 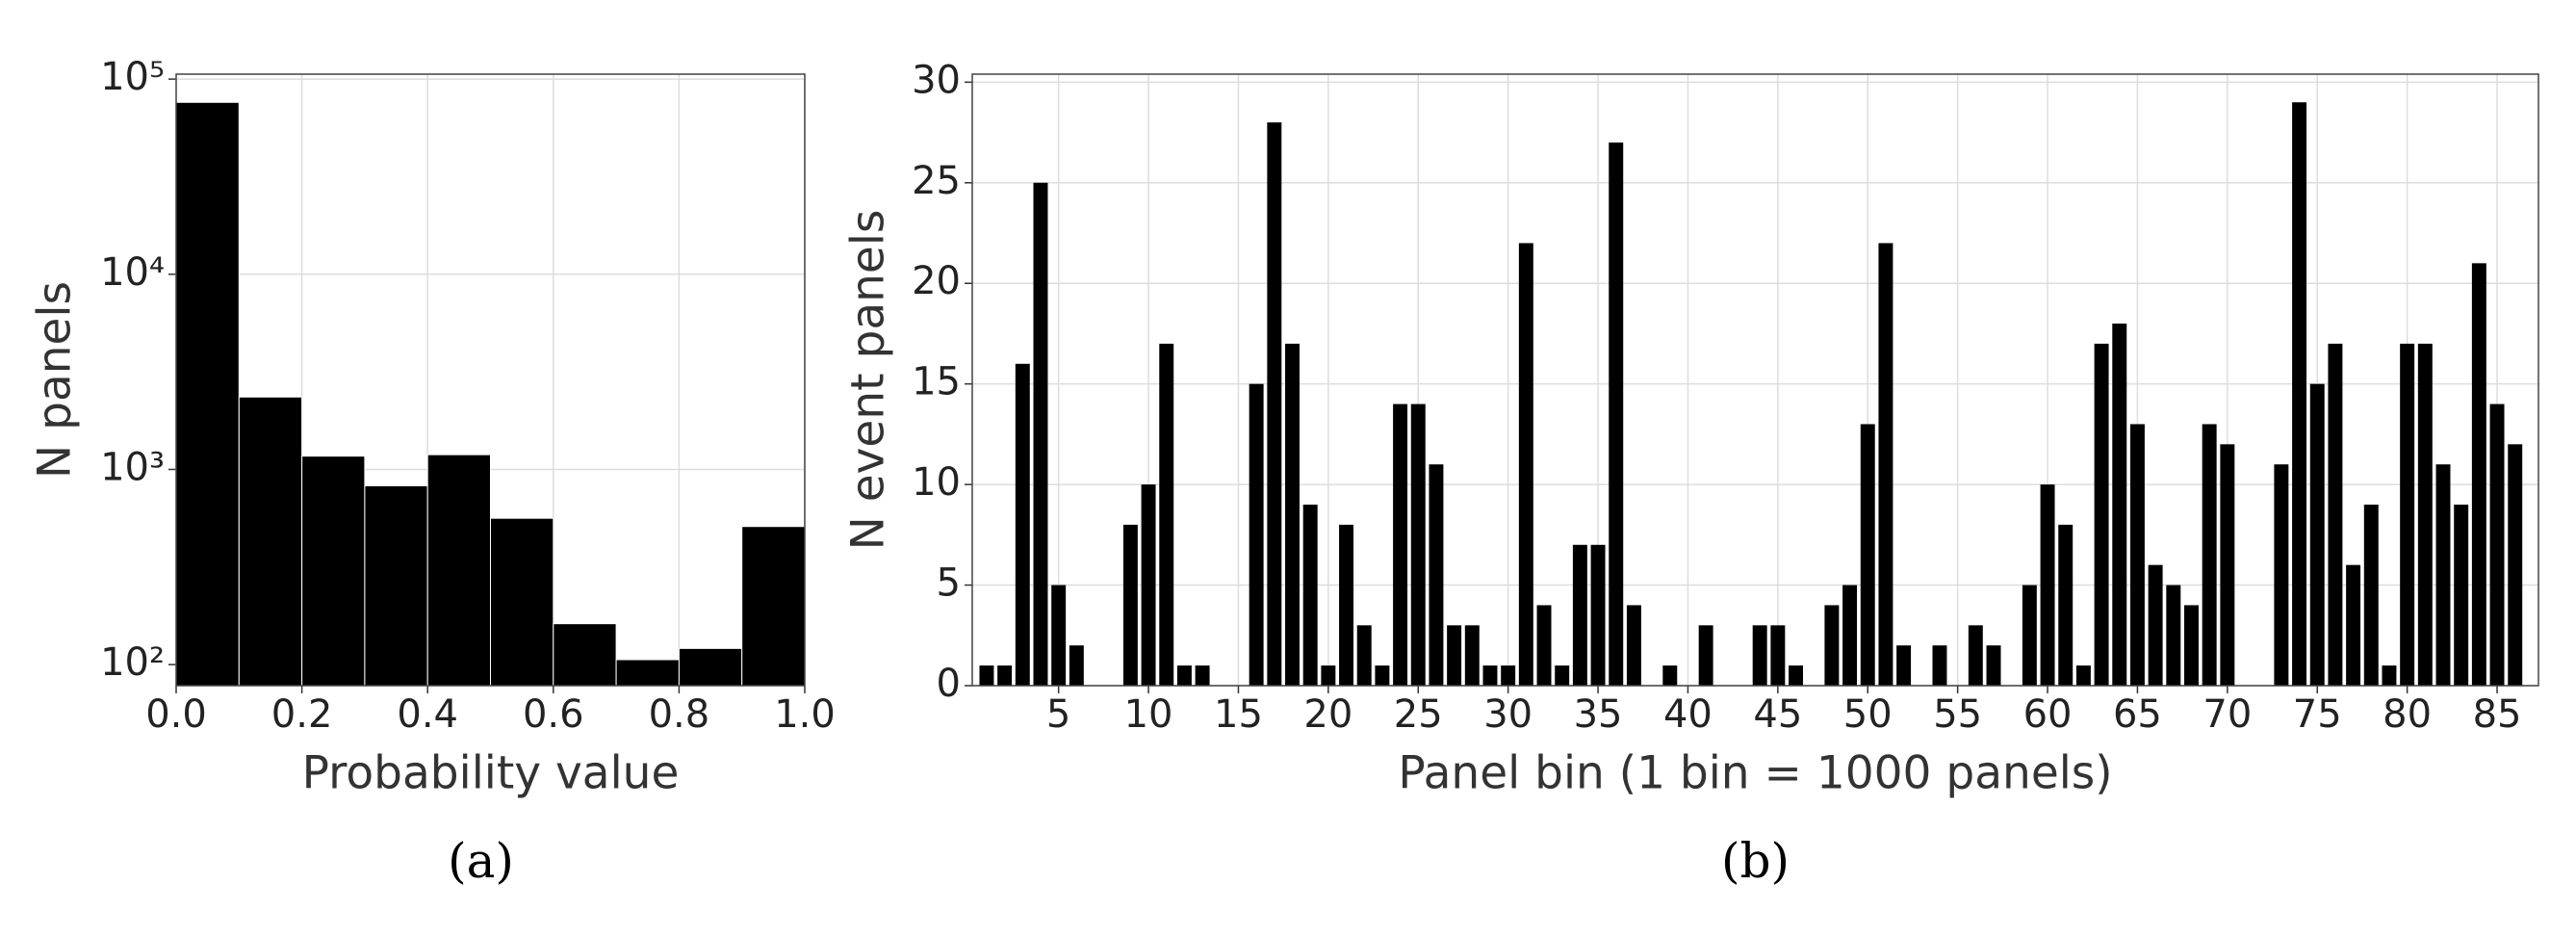 I want to click on x-tick-label: 85, so click(x=2497, y=714).